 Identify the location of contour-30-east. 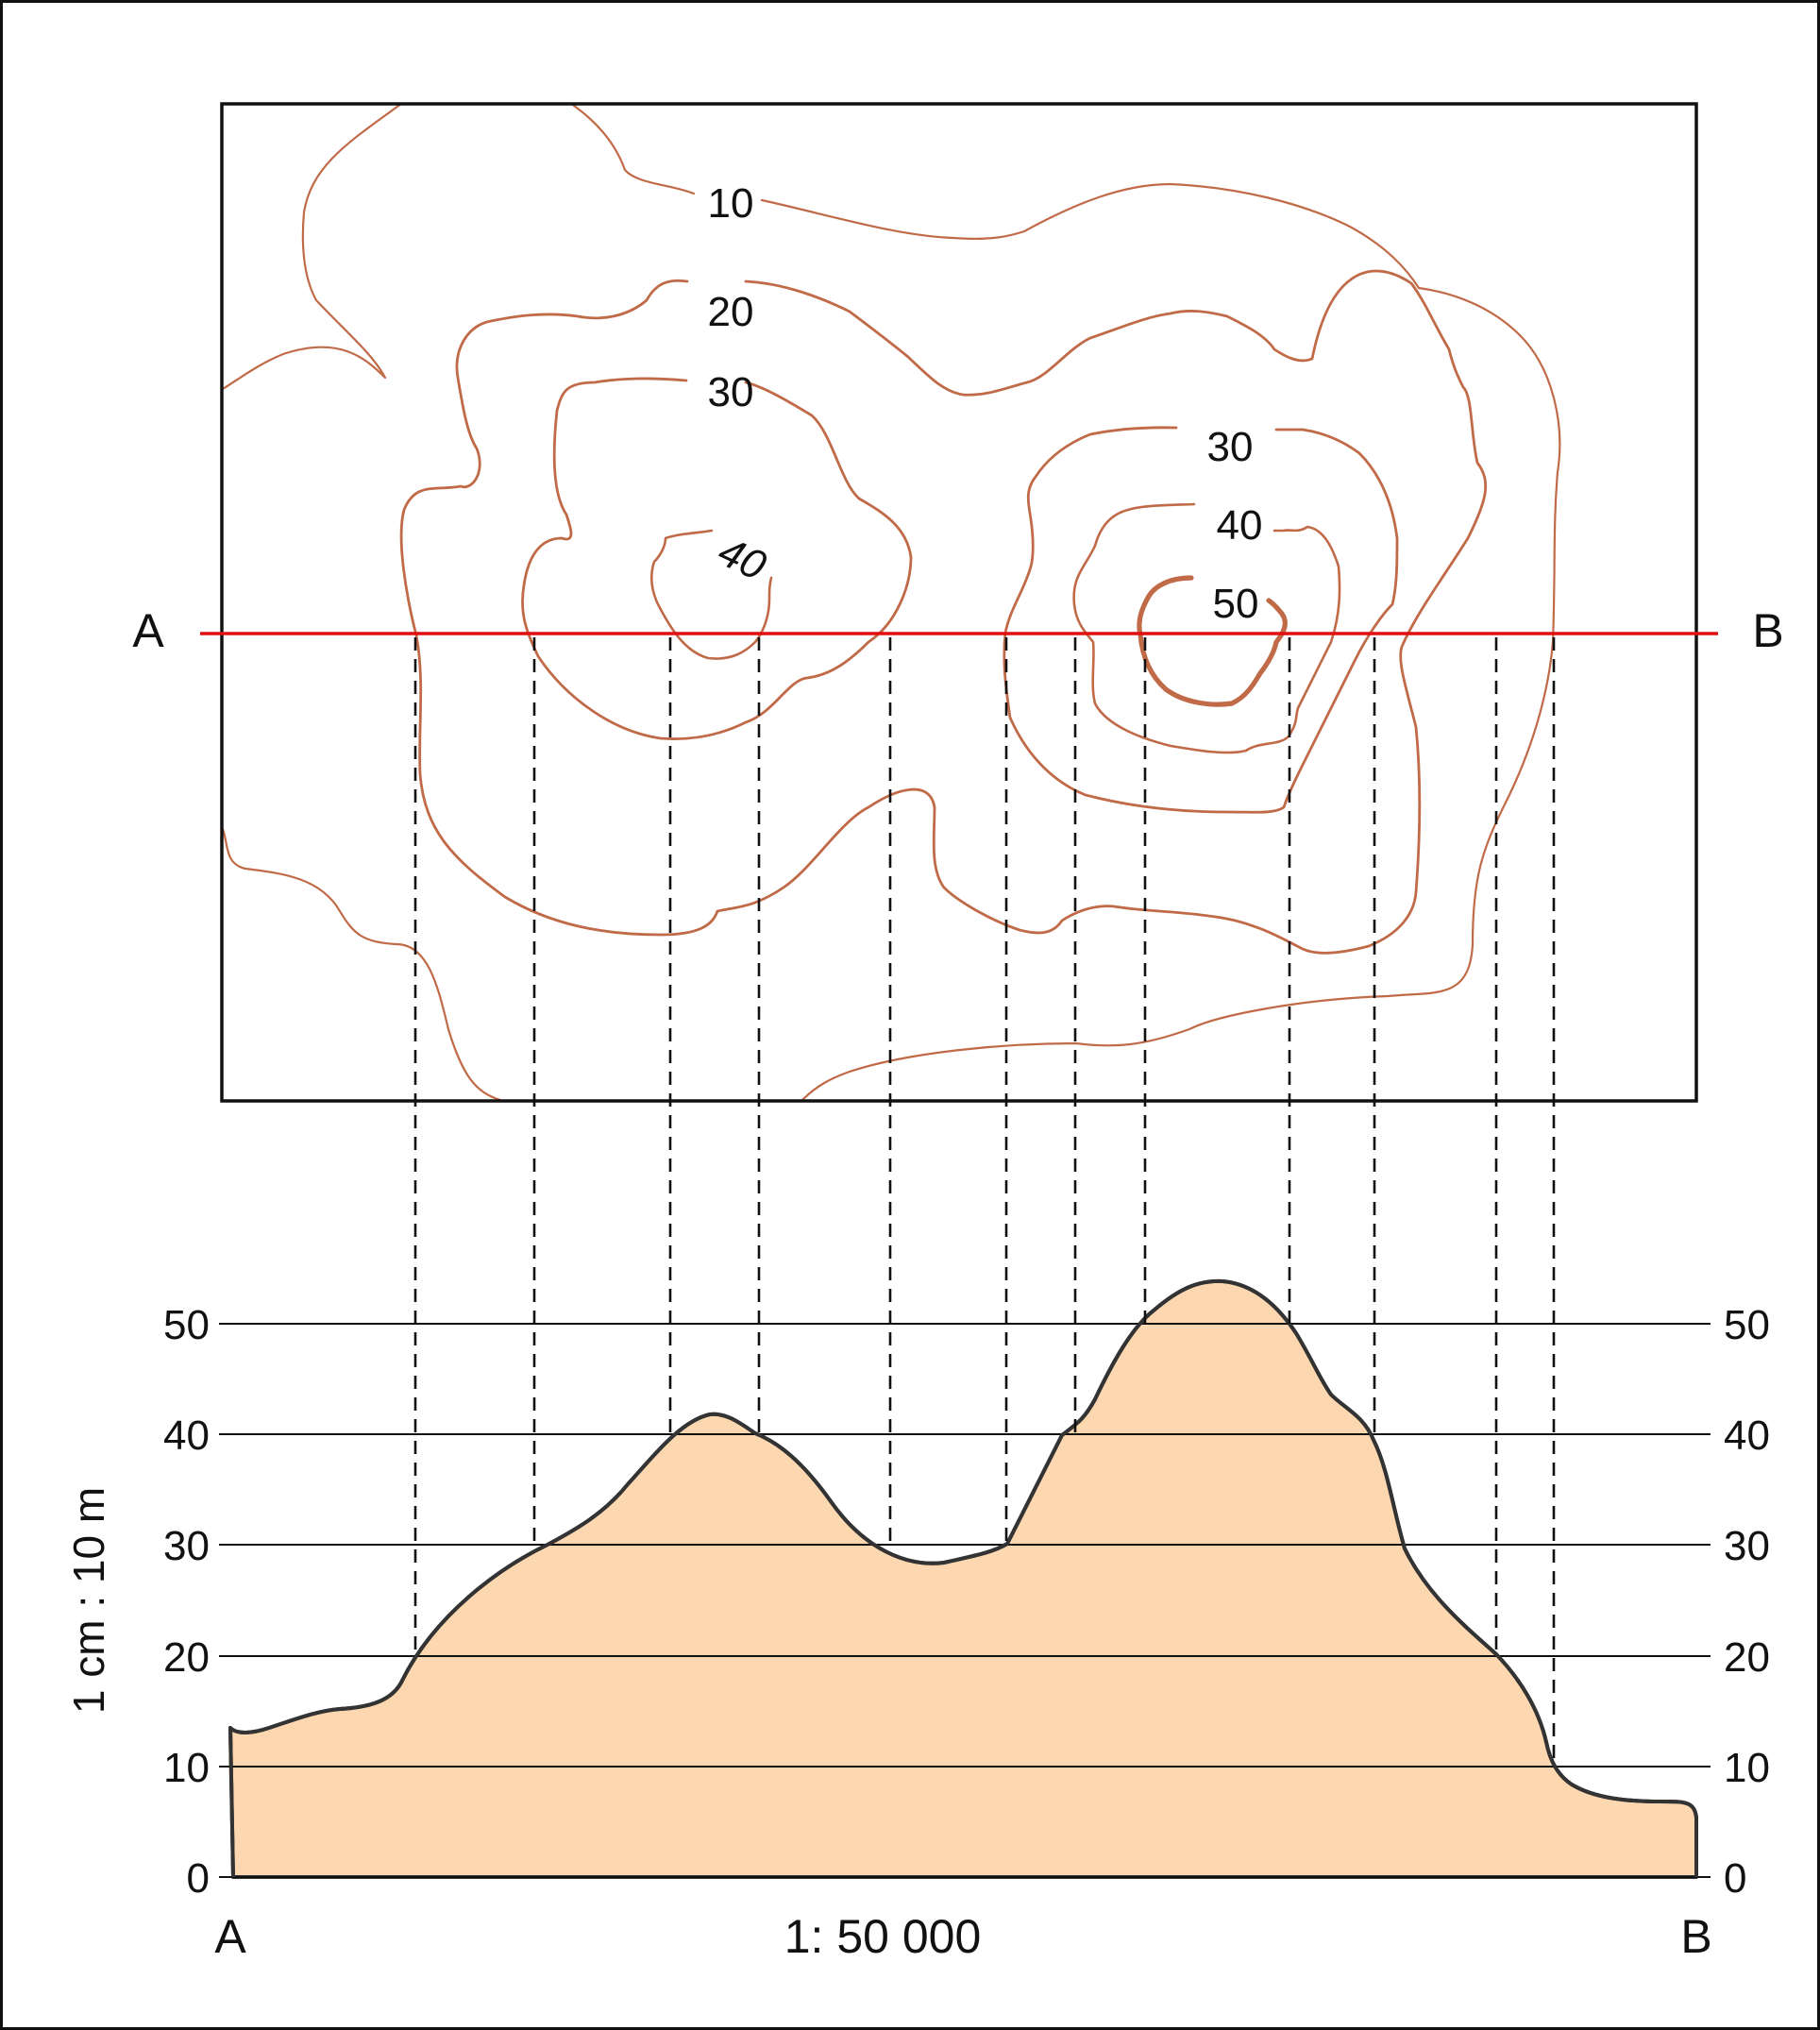
(1201, 620).